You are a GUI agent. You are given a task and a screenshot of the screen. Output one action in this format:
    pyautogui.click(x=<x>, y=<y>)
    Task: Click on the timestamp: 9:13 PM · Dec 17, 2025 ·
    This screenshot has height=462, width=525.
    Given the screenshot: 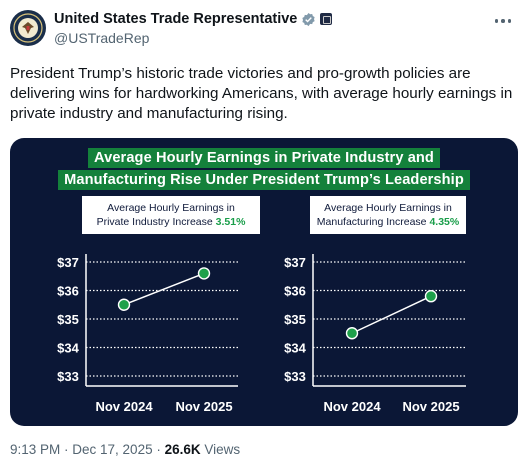 What is the action you would take?
    pyautogui.click(x=87, y=449)
    